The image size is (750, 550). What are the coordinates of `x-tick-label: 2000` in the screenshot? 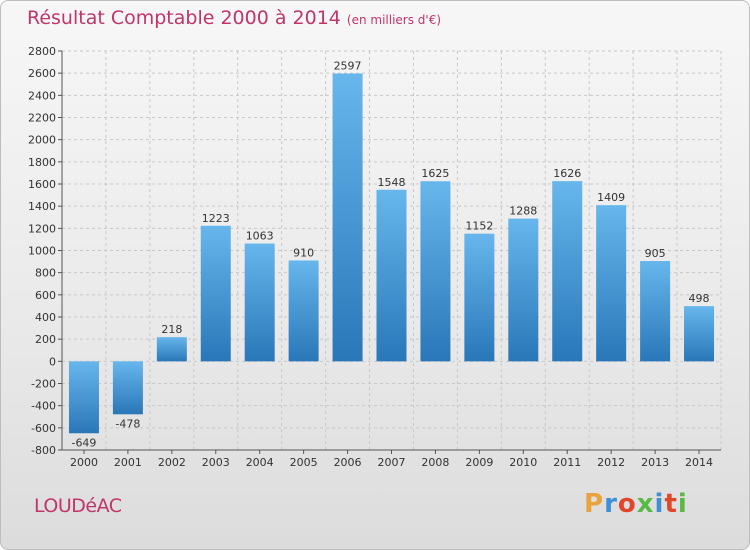 It's located at (84, 462).